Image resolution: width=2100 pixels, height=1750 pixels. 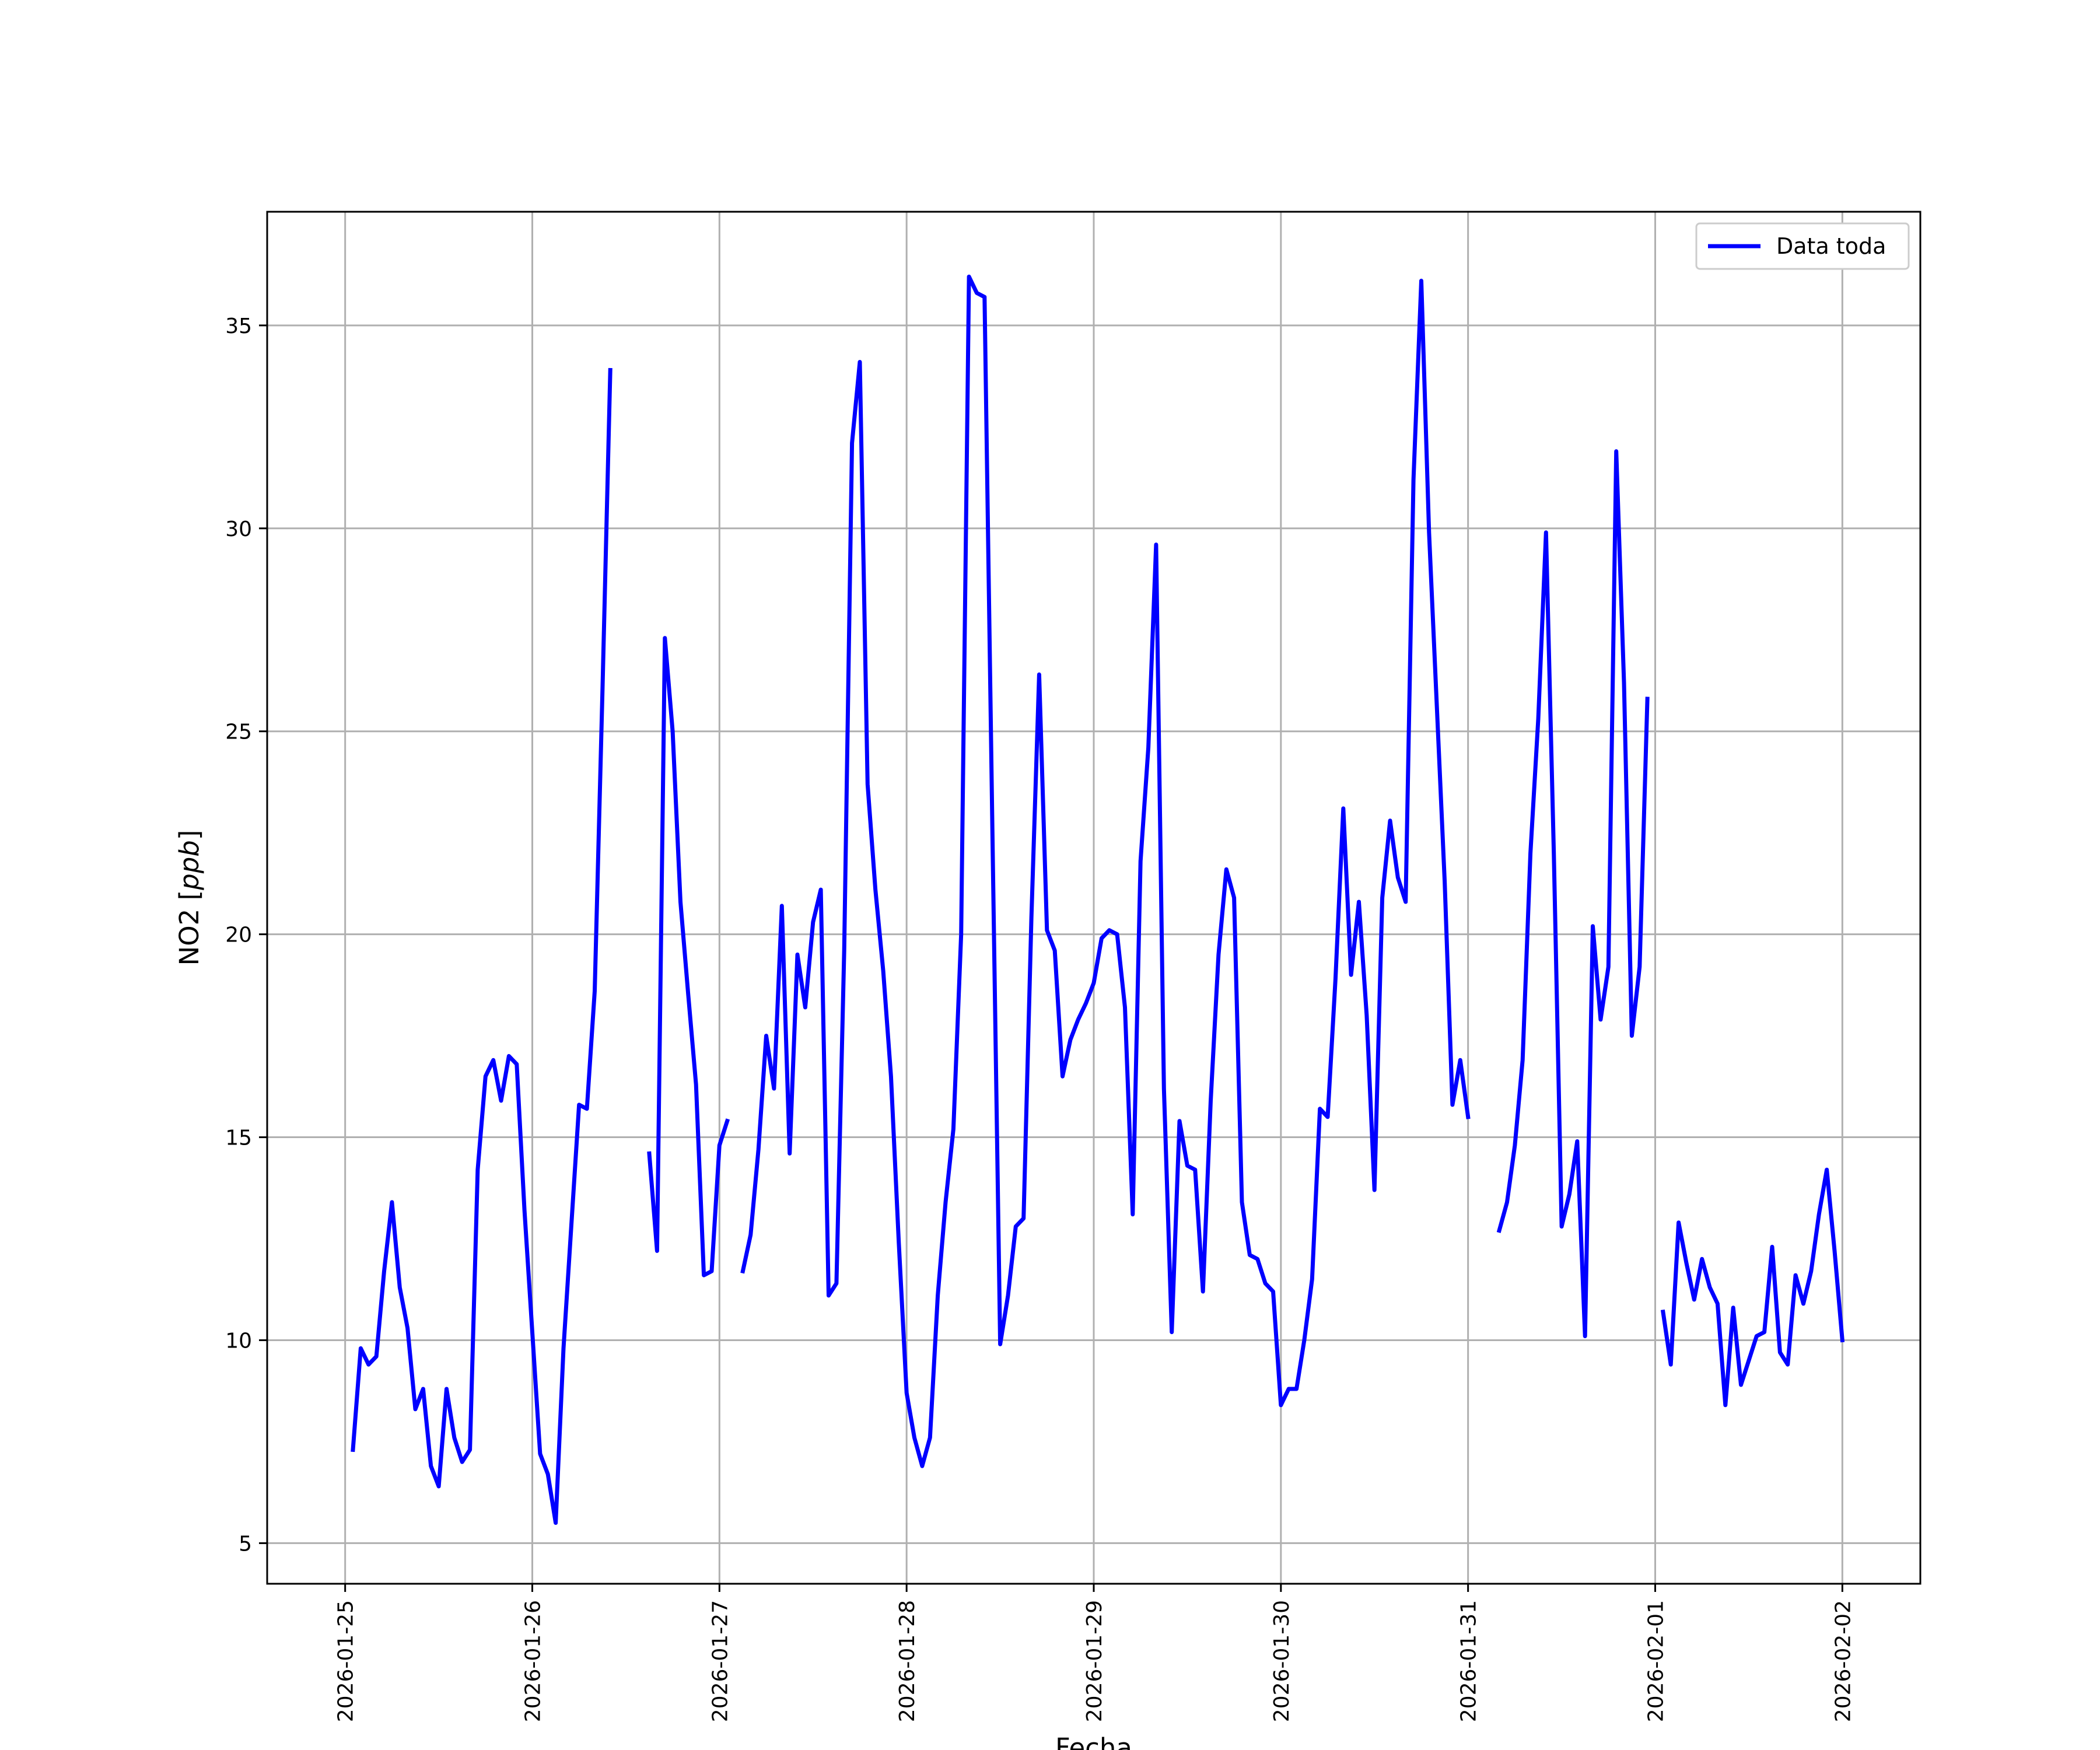 What do you see at coordinates (189, 835) in the screenshot?
I see `y-axis-label-suffix: ]` at bounding box center [189, 835].